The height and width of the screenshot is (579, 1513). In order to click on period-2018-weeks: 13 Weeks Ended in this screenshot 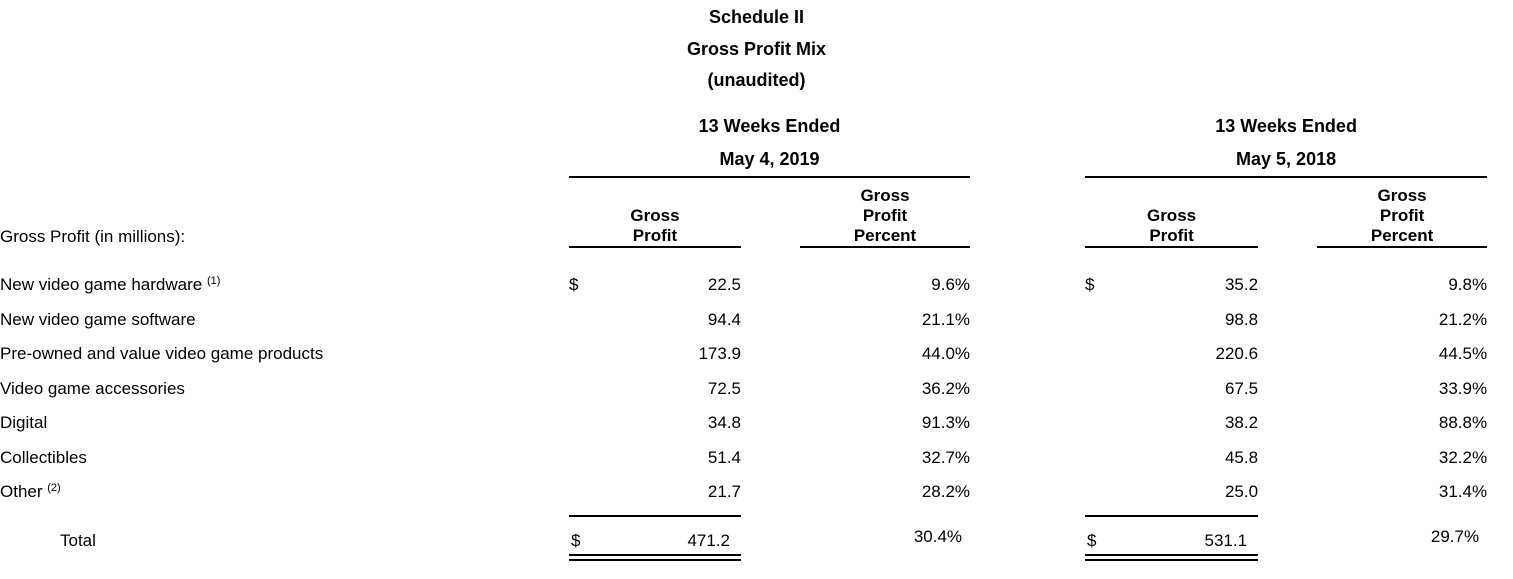, I will do `click(1286, 125)`.